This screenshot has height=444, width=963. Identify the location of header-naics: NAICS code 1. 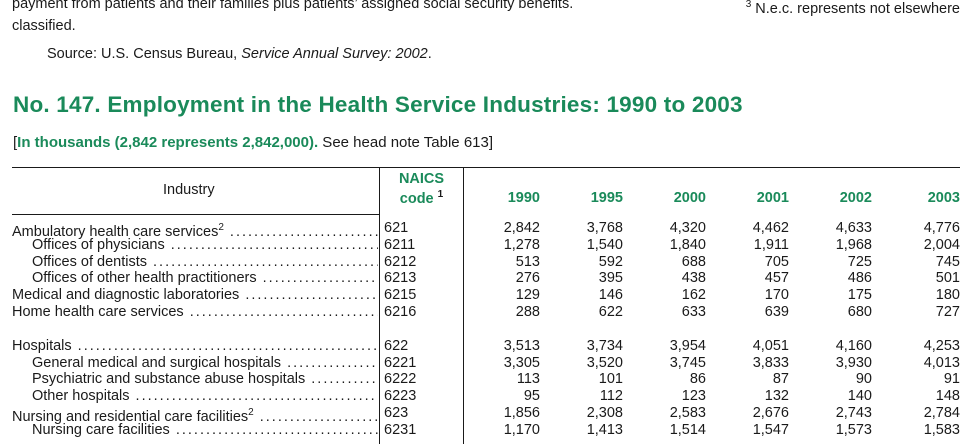
(421, 189).